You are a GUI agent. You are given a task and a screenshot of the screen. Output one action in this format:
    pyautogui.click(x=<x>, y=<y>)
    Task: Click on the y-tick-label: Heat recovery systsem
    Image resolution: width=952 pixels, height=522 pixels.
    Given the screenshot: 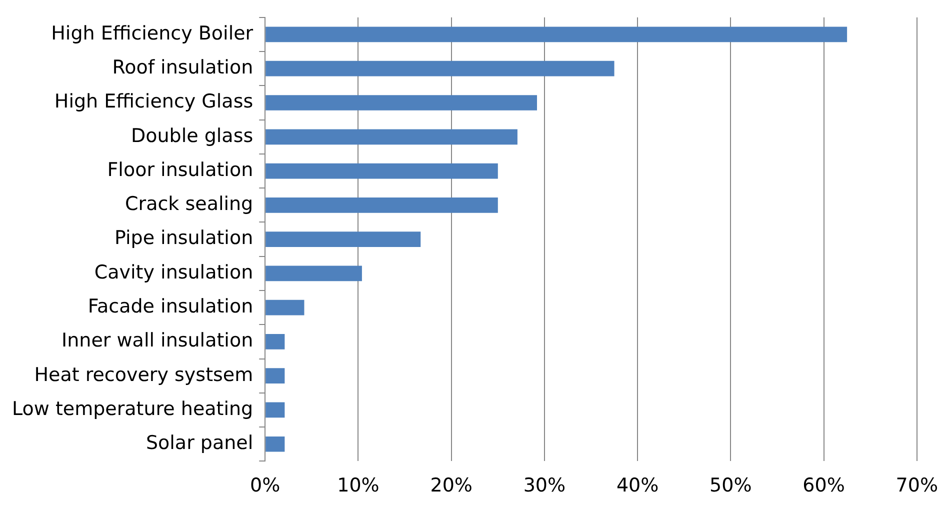 What is the action you would take?
    pyautogui.click(x=144, y=375)
    